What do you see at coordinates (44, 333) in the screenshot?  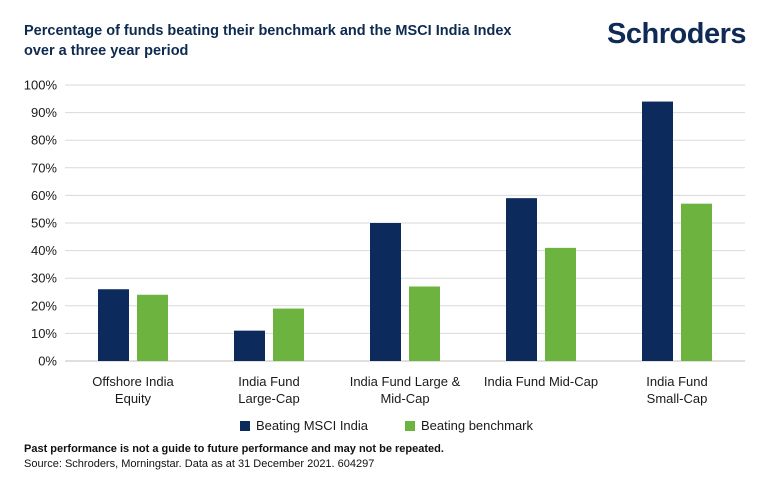 I see `y-tick-label: 10%` at bounding box center [44, 333].